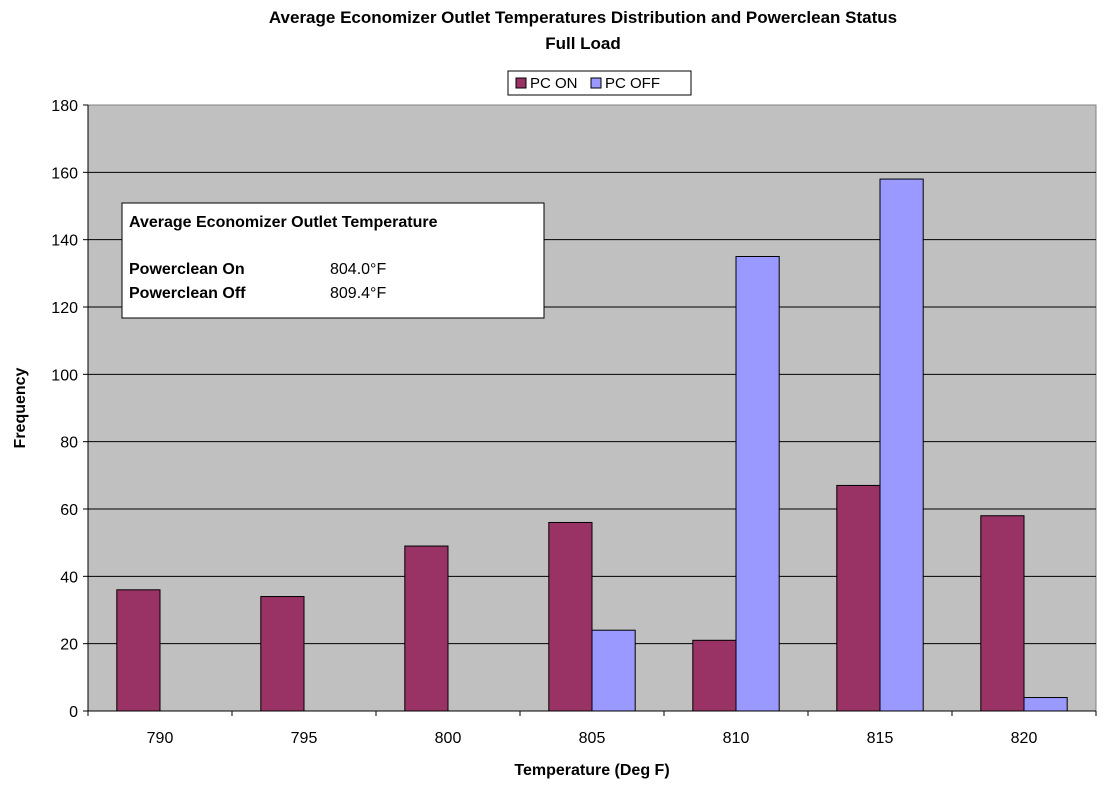 Image resolution: width=1104 pixels, height=791 pixels. I want to click on y-tick-label: 80, so click(69, 443).